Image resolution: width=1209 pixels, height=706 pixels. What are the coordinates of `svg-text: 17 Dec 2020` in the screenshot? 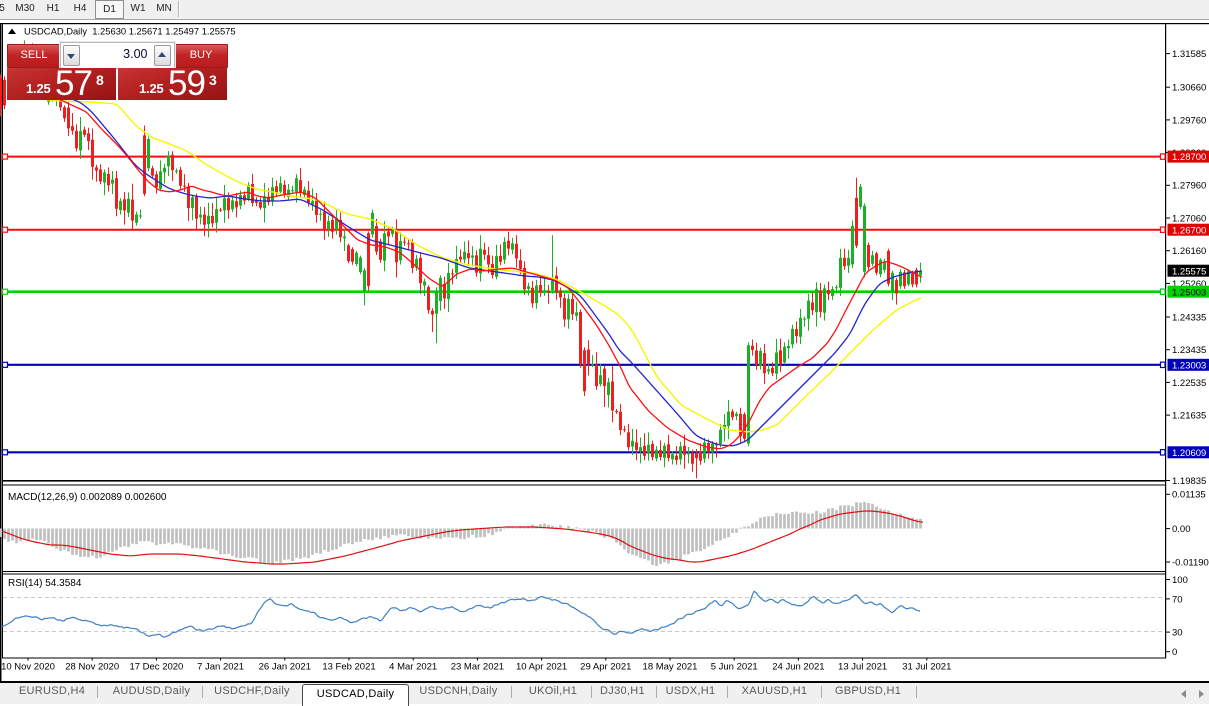 It's located at (156, 667).